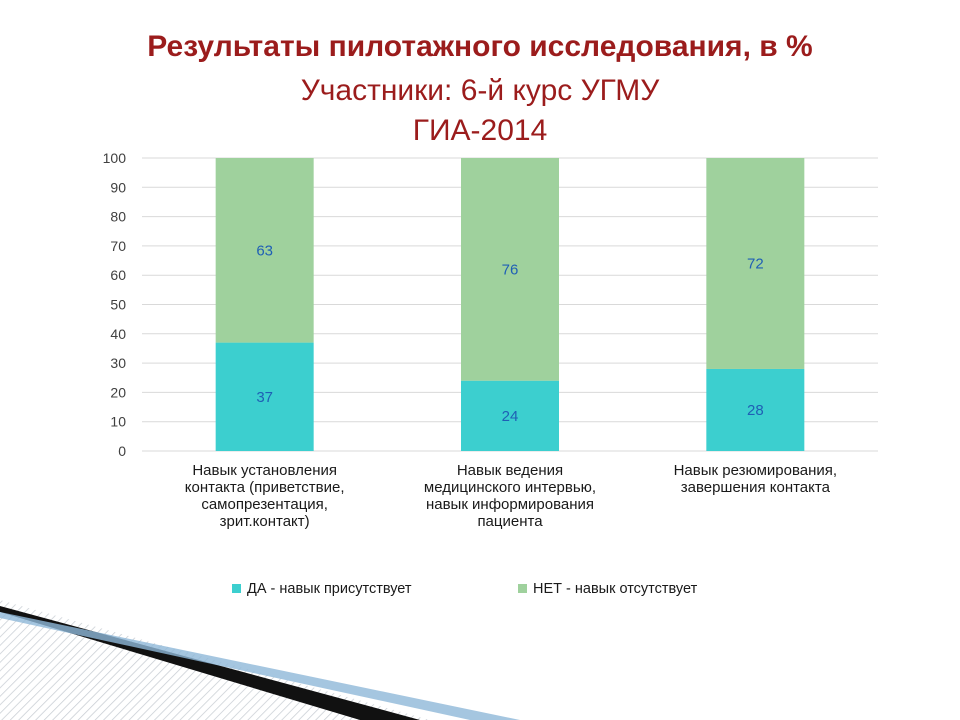 This screenshot has height=720, width=960. Describe the element at coordinates (260, 666) in the screenshot. I see `decor-blue-swoosh` at that location.